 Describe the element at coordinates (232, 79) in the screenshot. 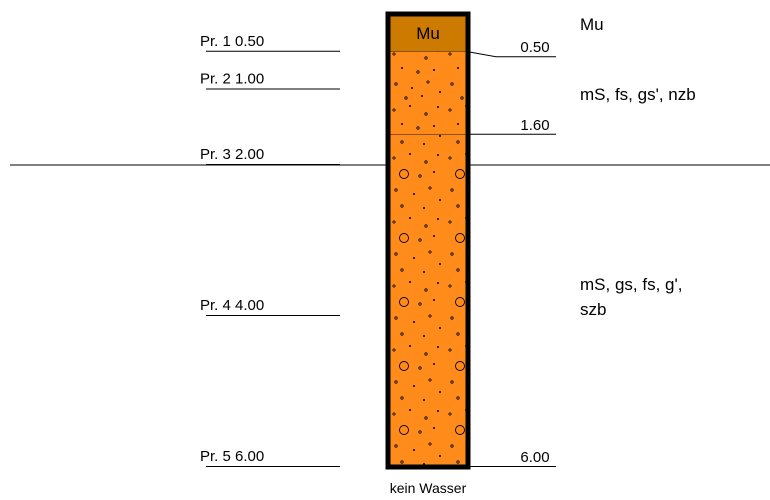

I see `sample-label-2: Pr. 2 1.00` at that location.